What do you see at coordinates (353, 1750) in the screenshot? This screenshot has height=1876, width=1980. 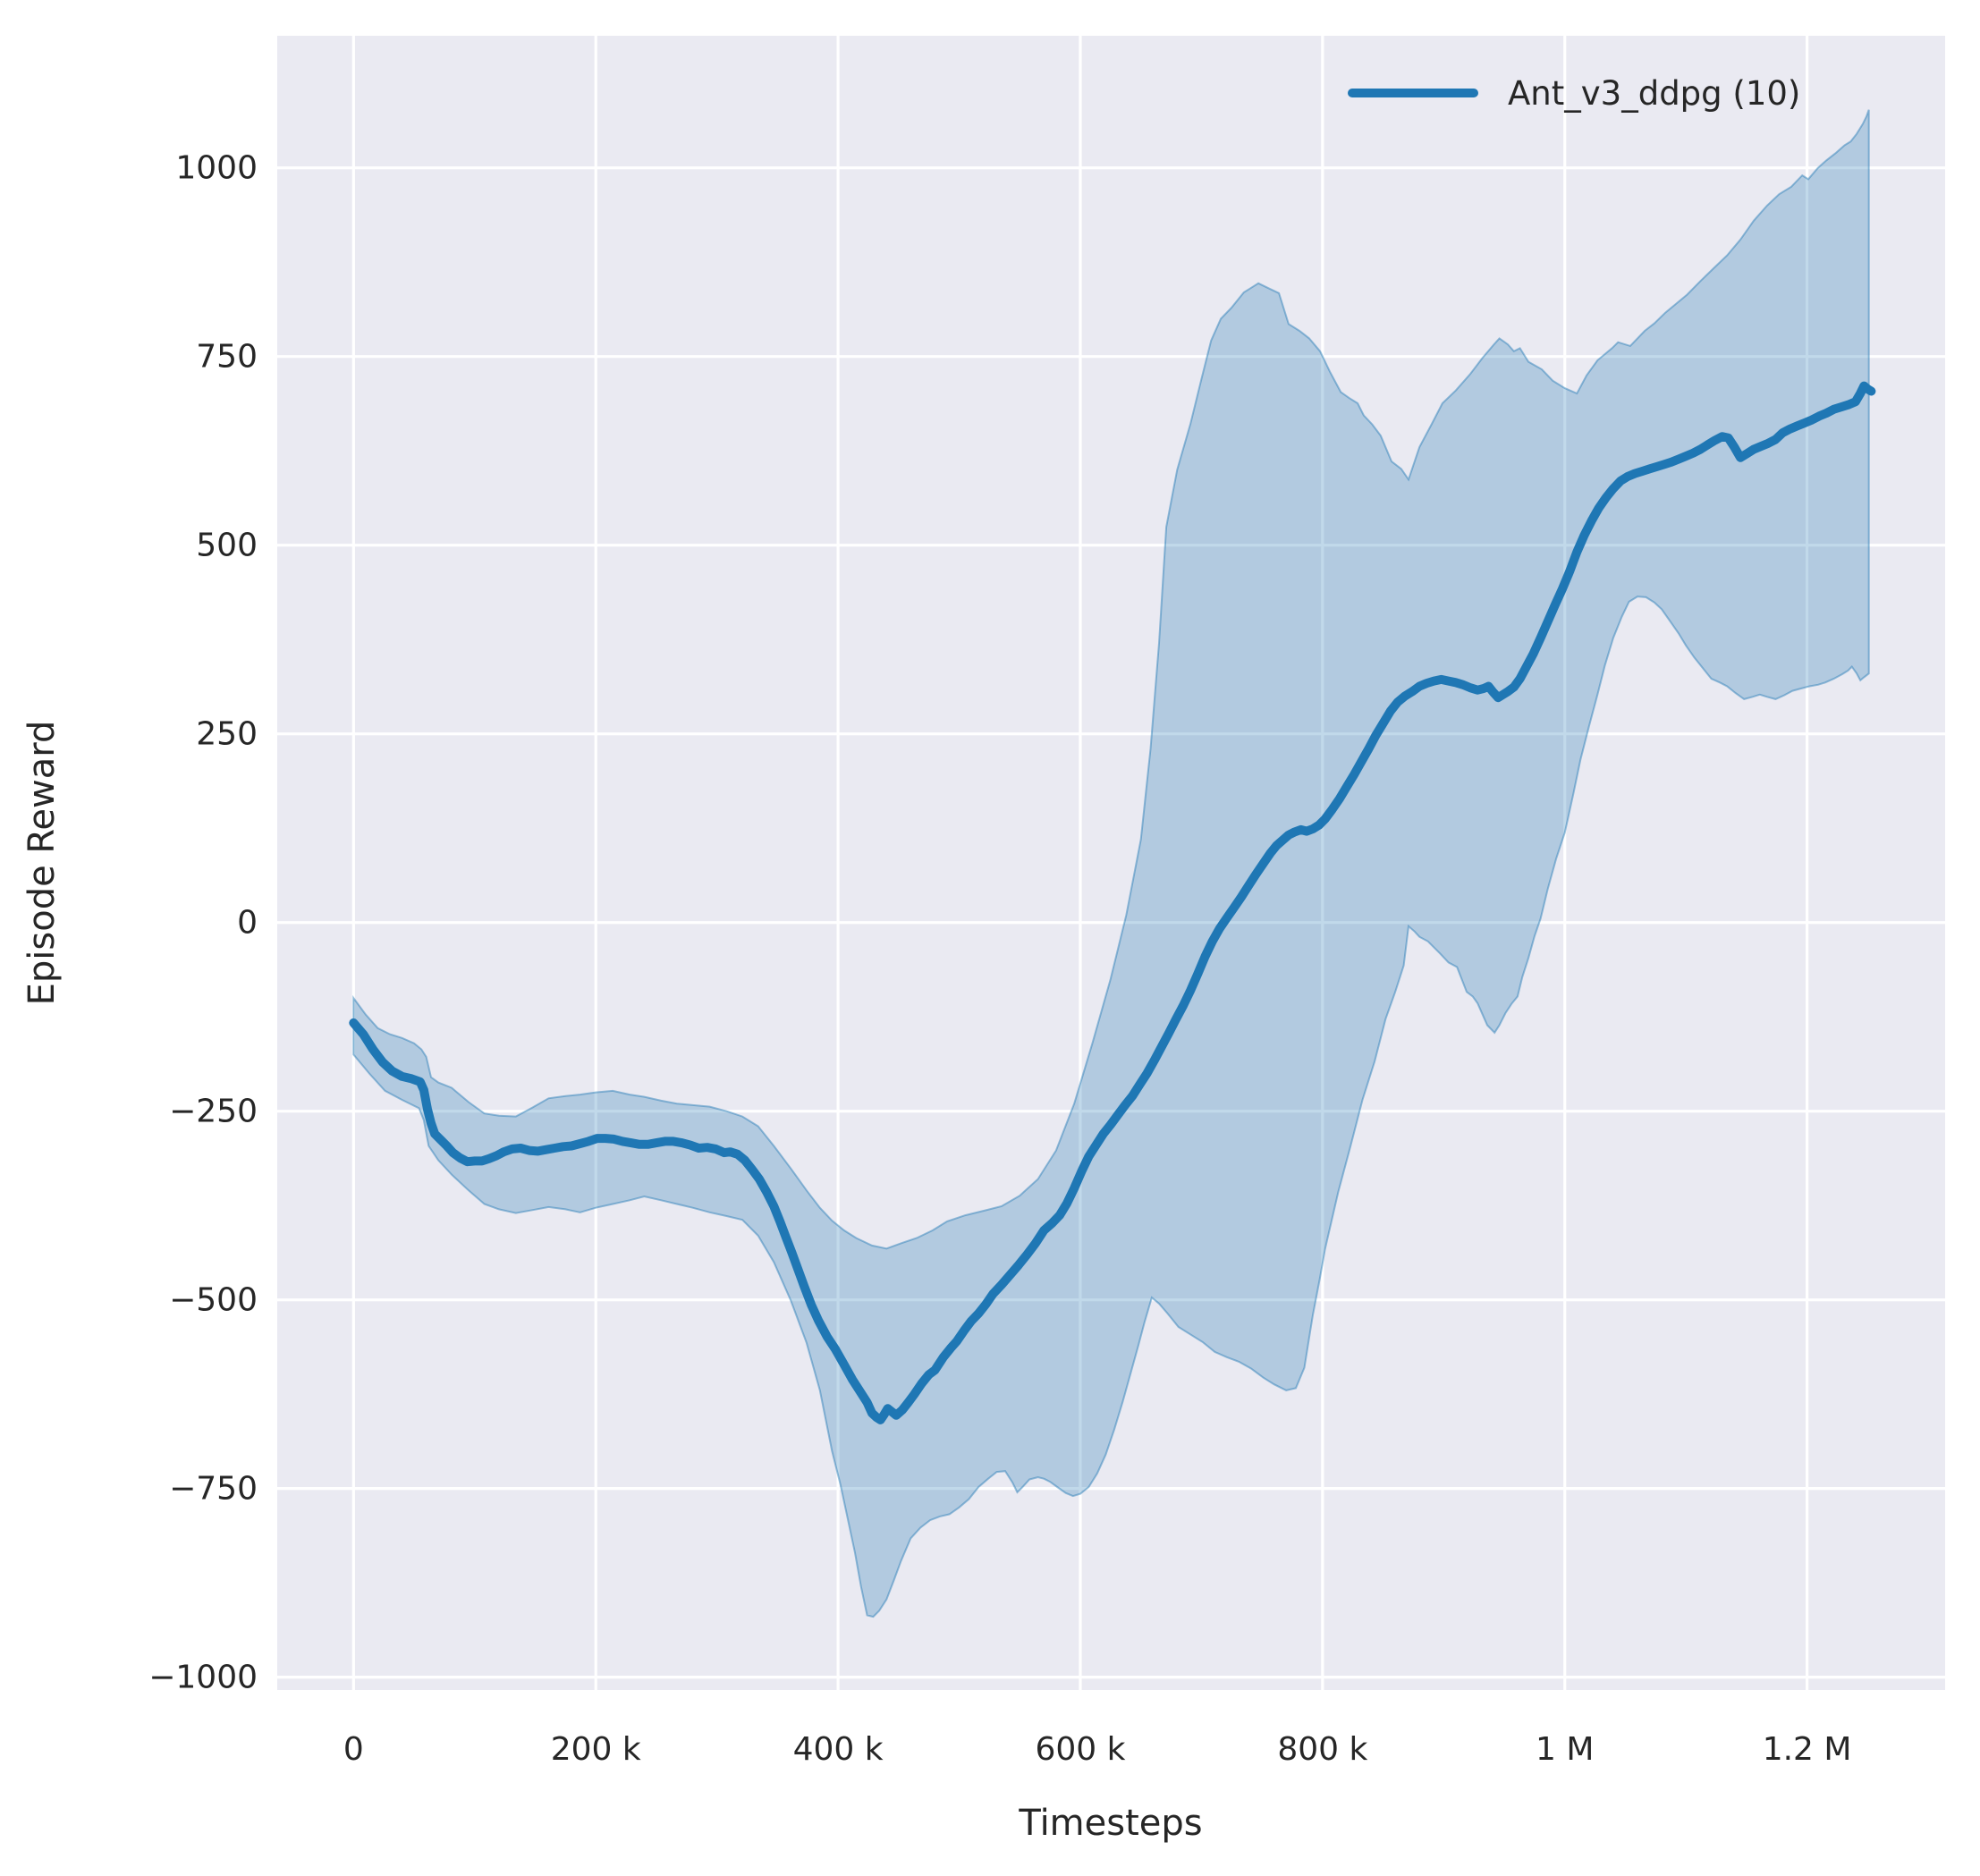 I see `x-tick-label: 0` at bounding box center [353, 1750].